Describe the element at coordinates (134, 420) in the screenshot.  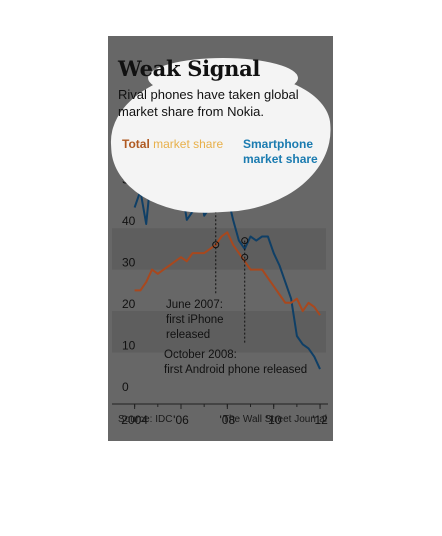
I see `x-tick-label: 2004` at that location.